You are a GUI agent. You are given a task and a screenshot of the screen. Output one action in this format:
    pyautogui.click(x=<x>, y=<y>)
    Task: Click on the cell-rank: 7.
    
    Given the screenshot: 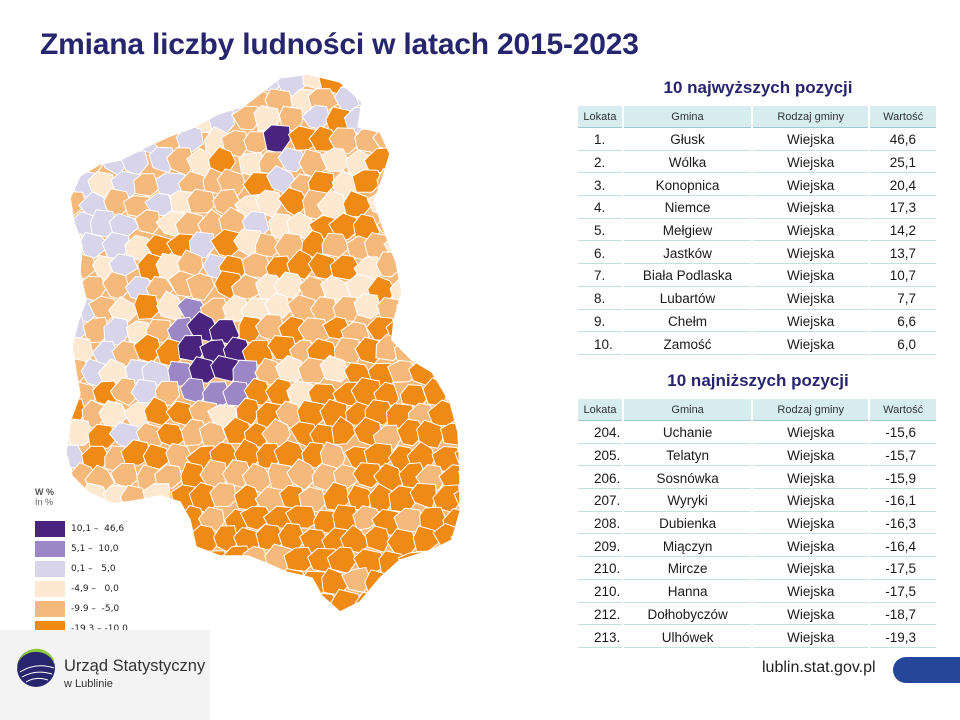 What is the action you would take?
    pyautogui.click(x=600, y=276)
    